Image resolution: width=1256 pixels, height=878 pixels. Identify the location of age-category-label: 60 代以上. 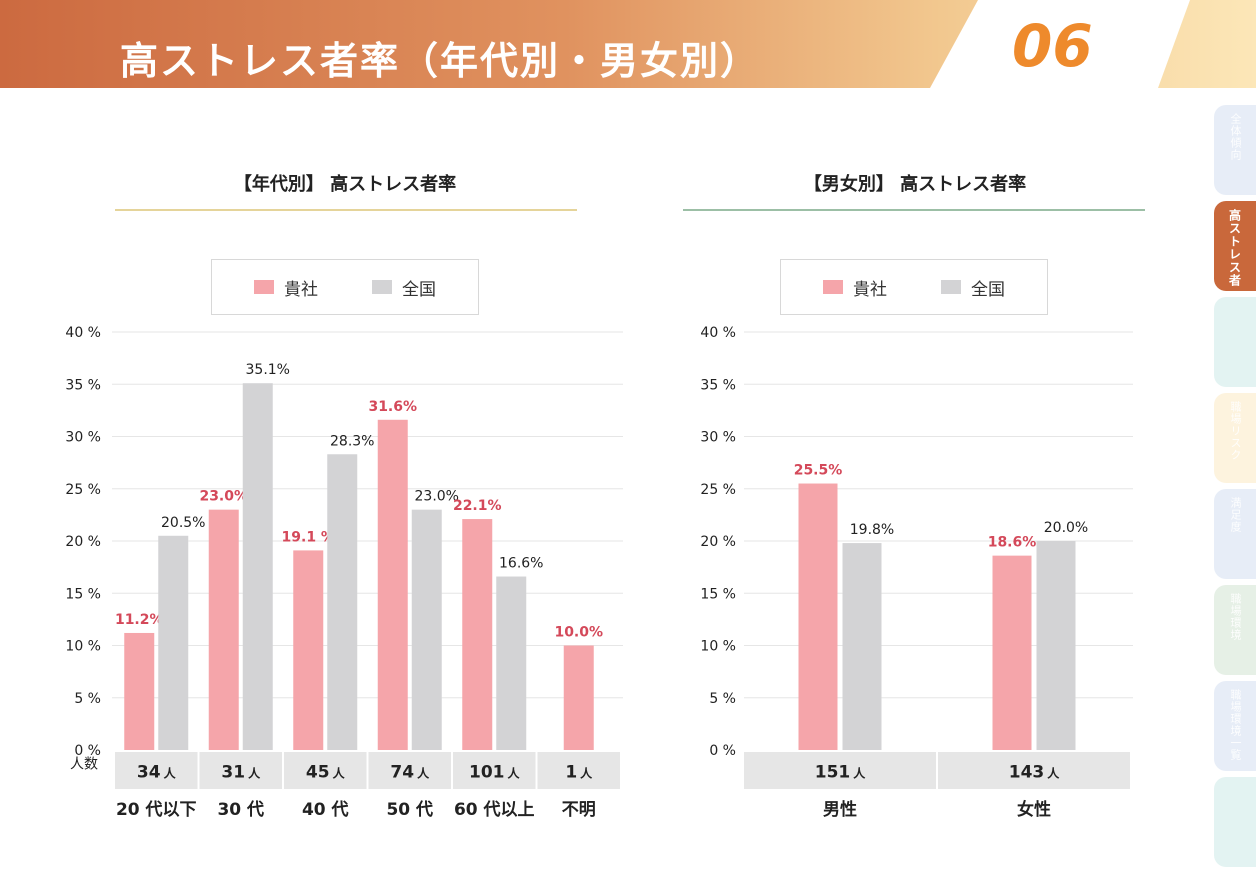
(494, 809).